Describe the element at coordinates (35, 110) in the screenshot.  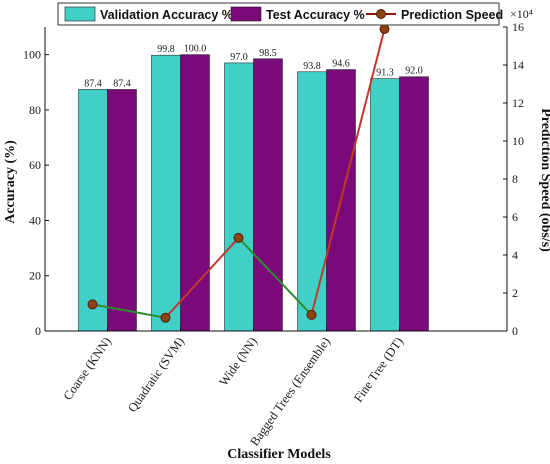
I see `y-tick-label: 80` at that location.